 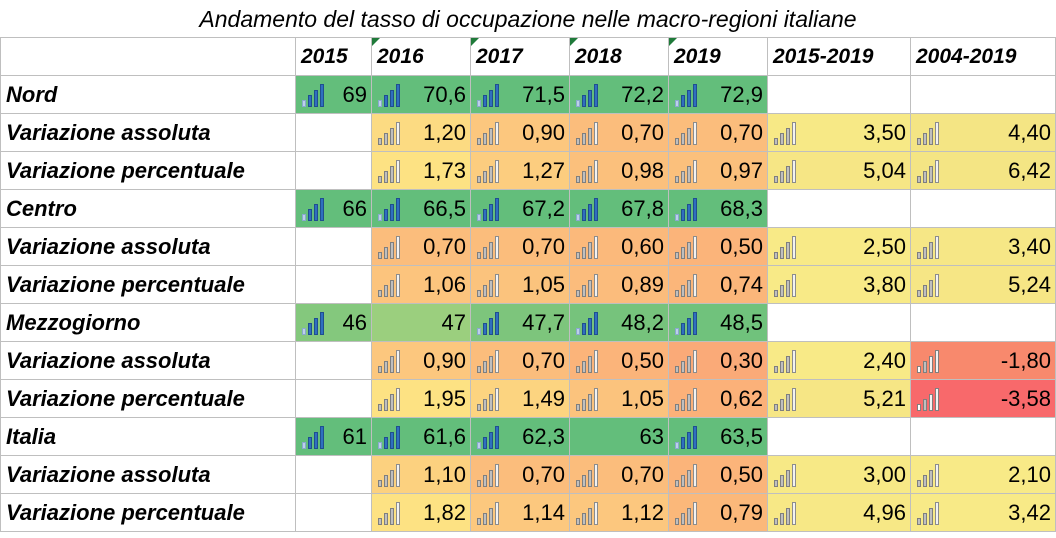 What do you see at coordinates (718, 399) in the screenshot?
I see `data-cell: 0,62` at bounding box center [718, 399].